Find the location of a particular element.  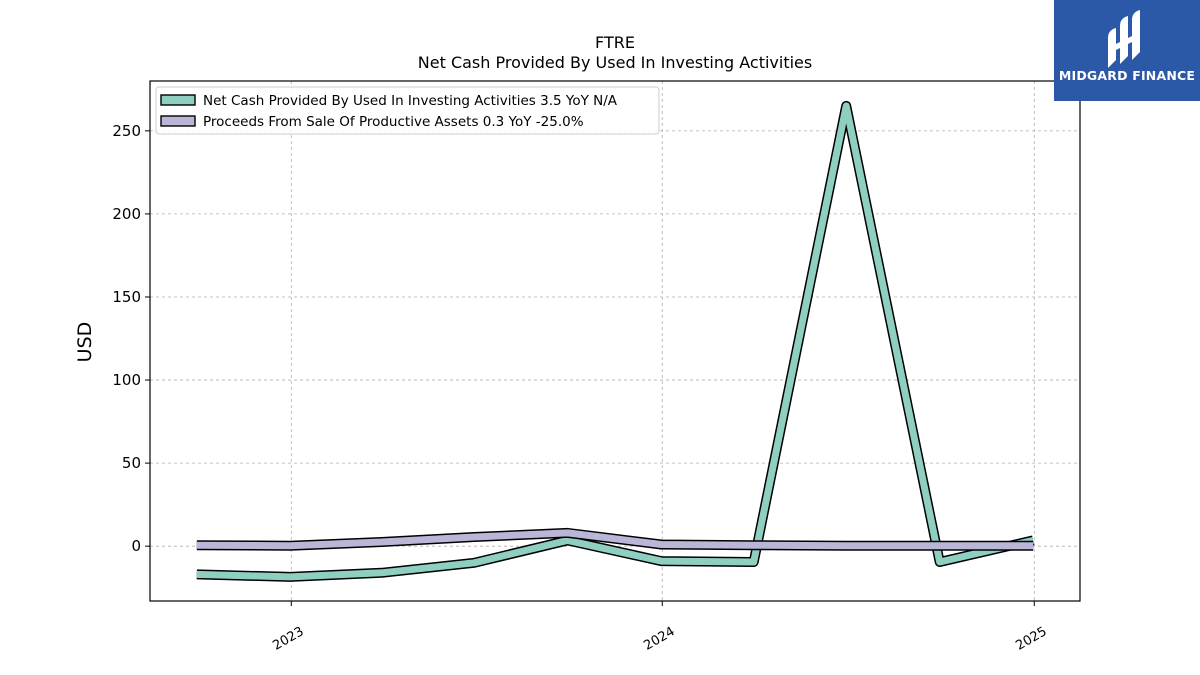

legend-box is located at coordinates (407, 110).